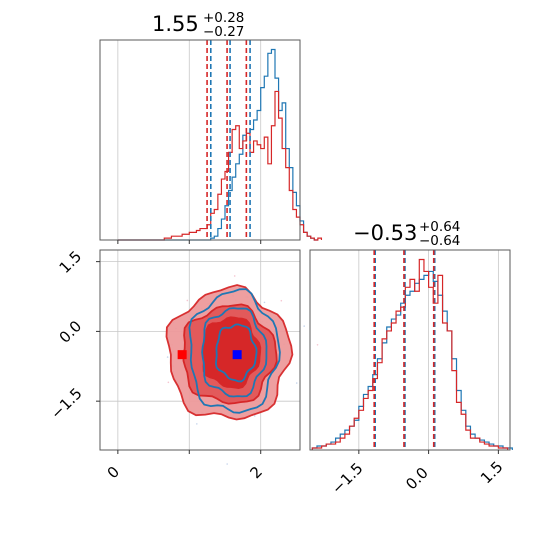  What do you see at coordinates (71, 332) in the screenshot?
I see `y-tick-label: 0.0` at bounding box center [71, 332].